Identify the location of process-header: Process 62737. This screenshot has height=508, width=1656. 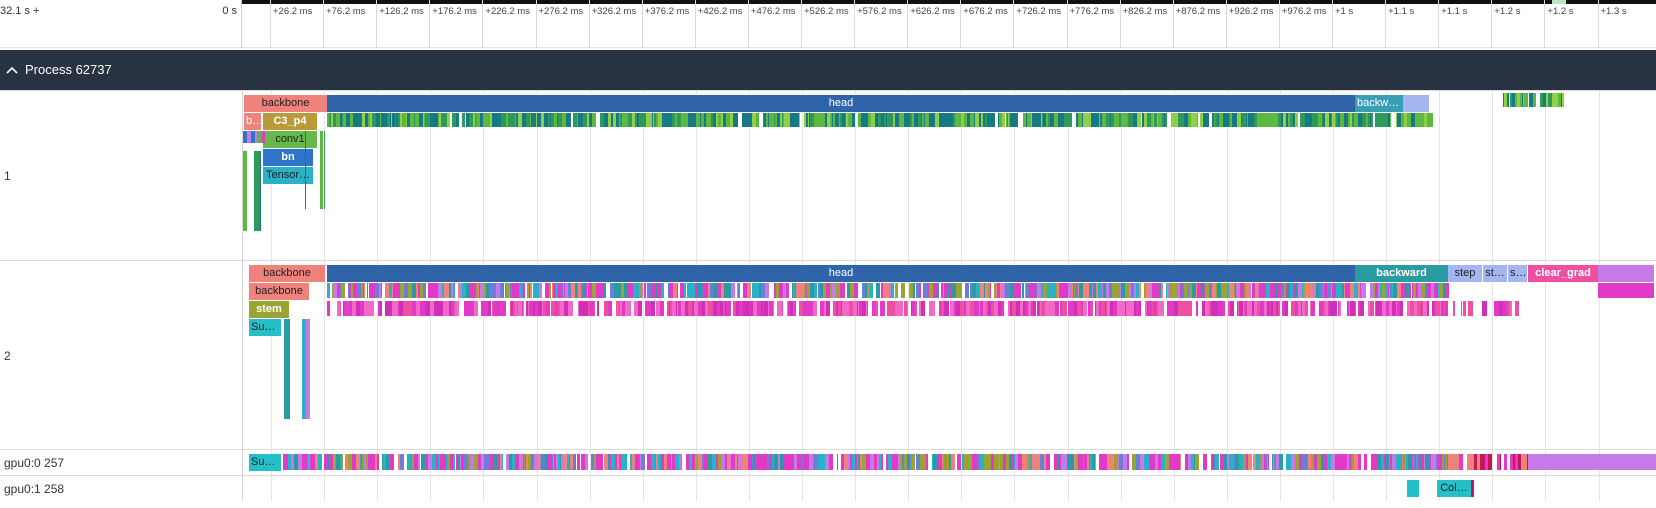
(828, 70).